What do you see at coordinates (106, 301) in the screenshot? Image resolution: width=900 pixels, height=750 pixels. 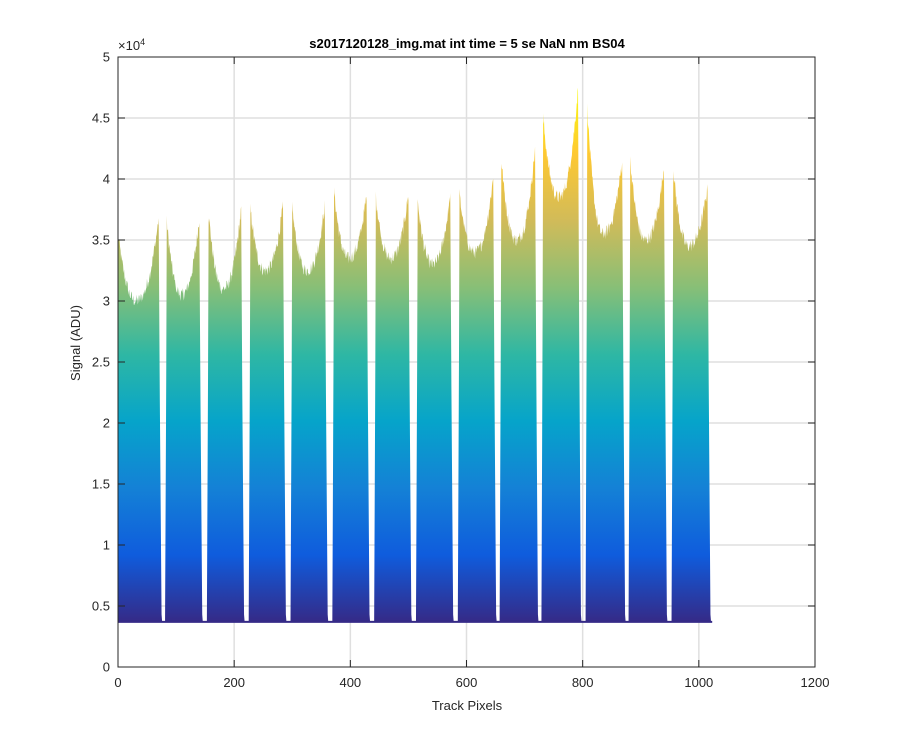 I see `y-tick-label: 3` at bounding box center [106, 301].